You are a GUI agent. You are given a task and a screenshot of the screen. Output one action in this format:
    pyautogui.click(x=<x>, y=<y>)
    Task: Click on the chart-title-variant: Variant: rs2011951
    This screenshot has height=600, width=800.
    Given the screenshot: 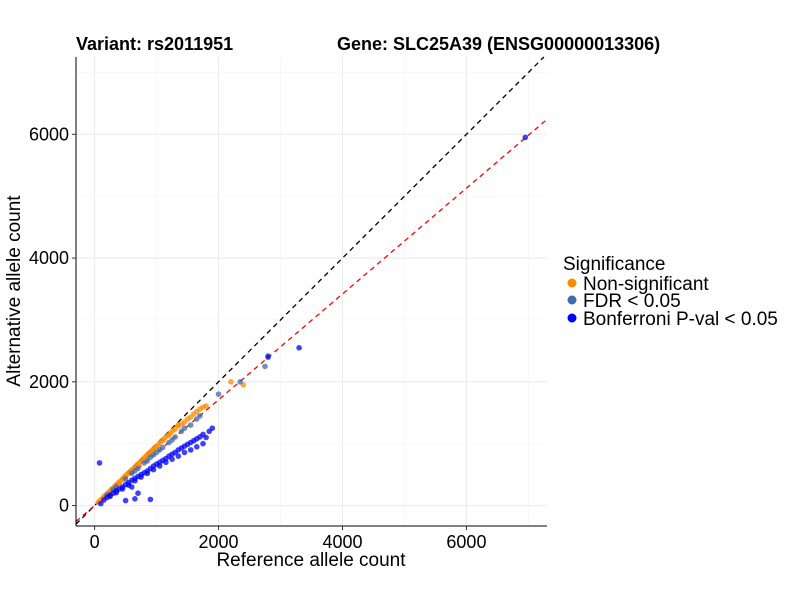 What is the action you would take?
    pyautogui.click(x=154, y=44)
    